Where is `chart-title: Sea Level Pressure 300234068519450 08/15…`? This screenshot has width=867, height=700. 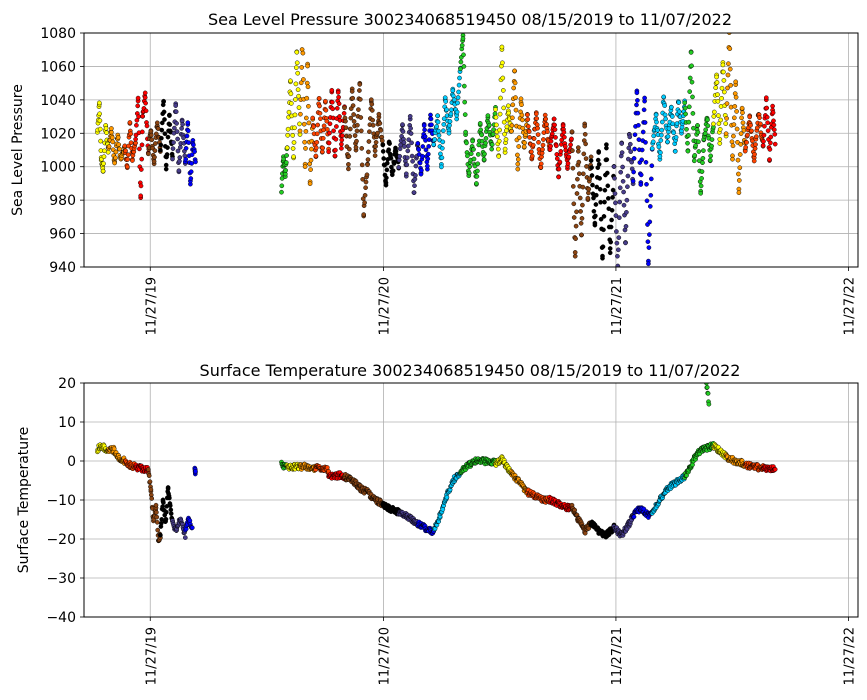 chart-title: Sea Level Pressure 300234068519450 08/15… is located at coordinates (470, 19).